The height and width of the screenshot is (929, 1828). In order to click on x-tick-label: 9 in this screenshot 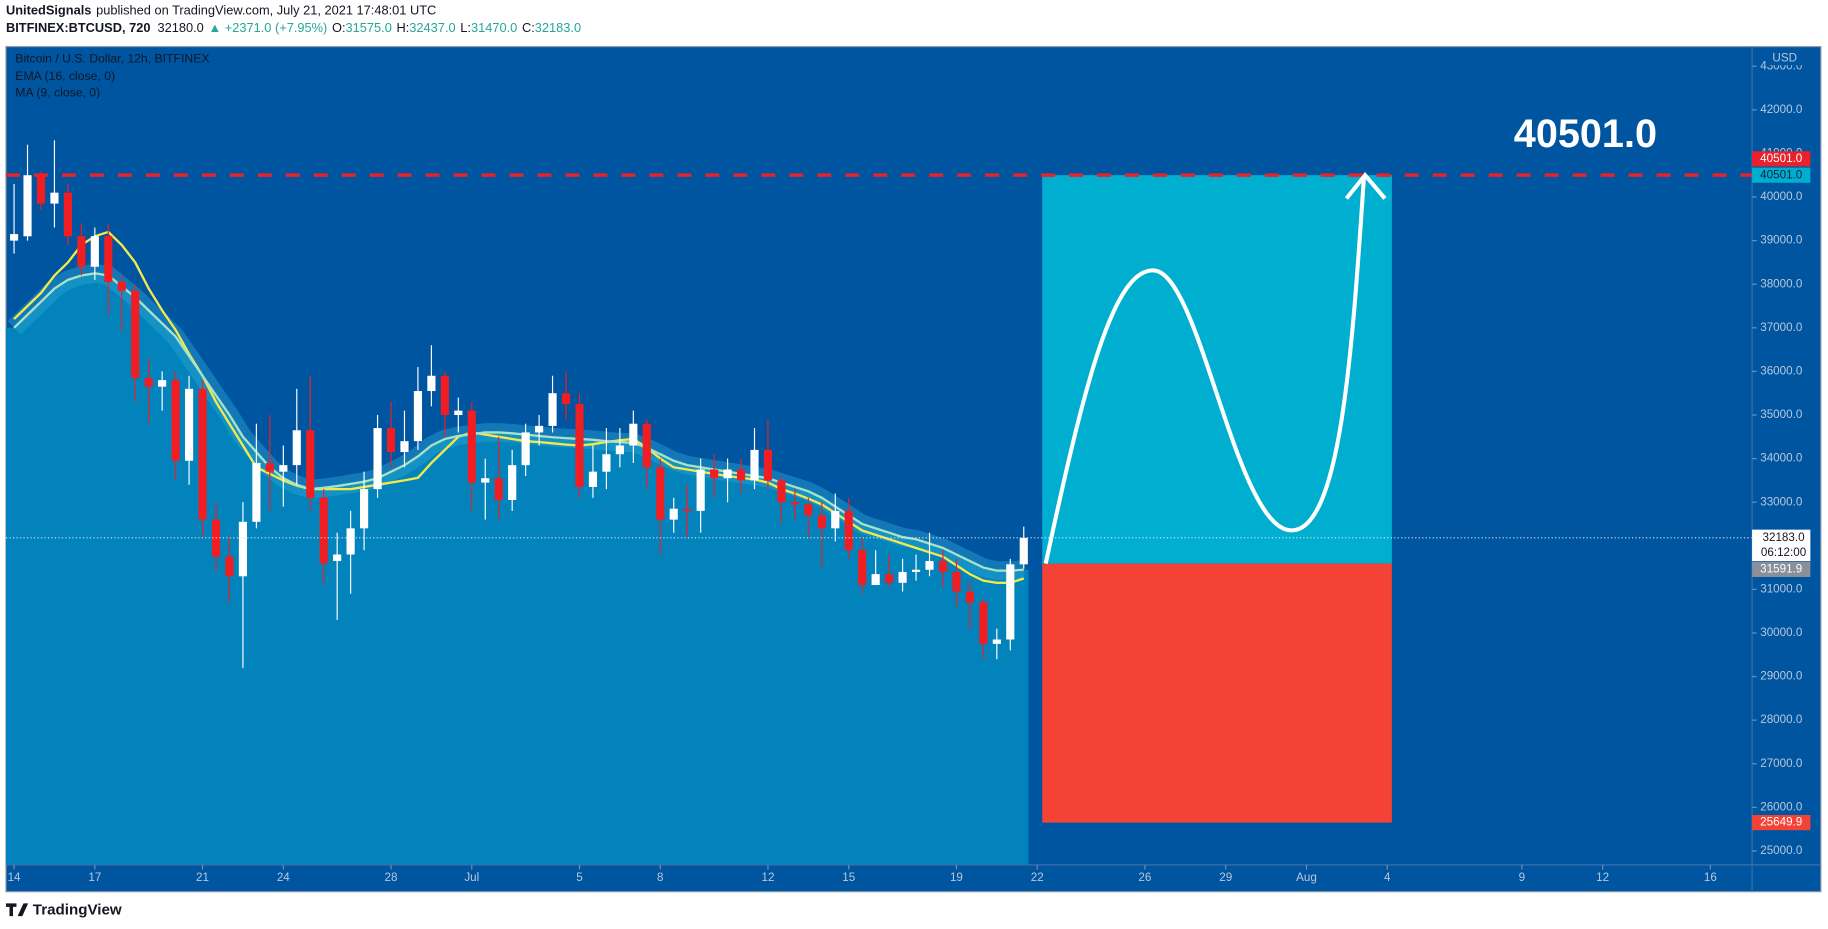, I will do `click(1522, 877)`.